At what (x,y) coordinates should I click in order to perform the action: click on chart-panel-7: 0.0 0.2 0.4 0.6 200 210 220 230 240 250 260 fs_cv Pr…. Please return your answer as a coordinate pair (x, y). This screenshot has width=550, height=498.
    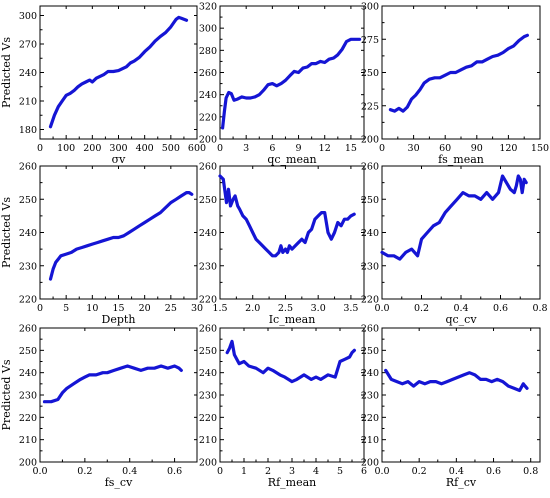
    Looking at the image, I should click on (99, 406).